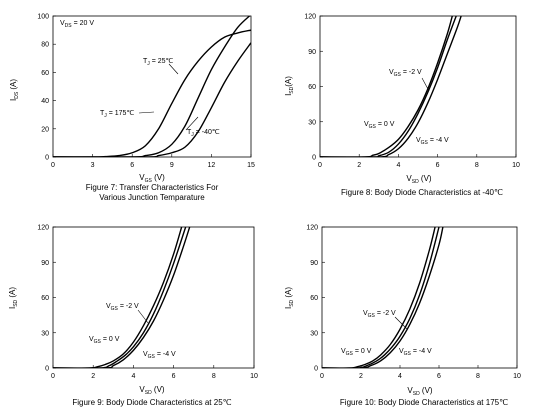 This screenshot has width=554, height=419. What do you see at coordinates (45, 101) in the screenshot?
I see `y-tick-label: 40` at bounding box center [45, 101].